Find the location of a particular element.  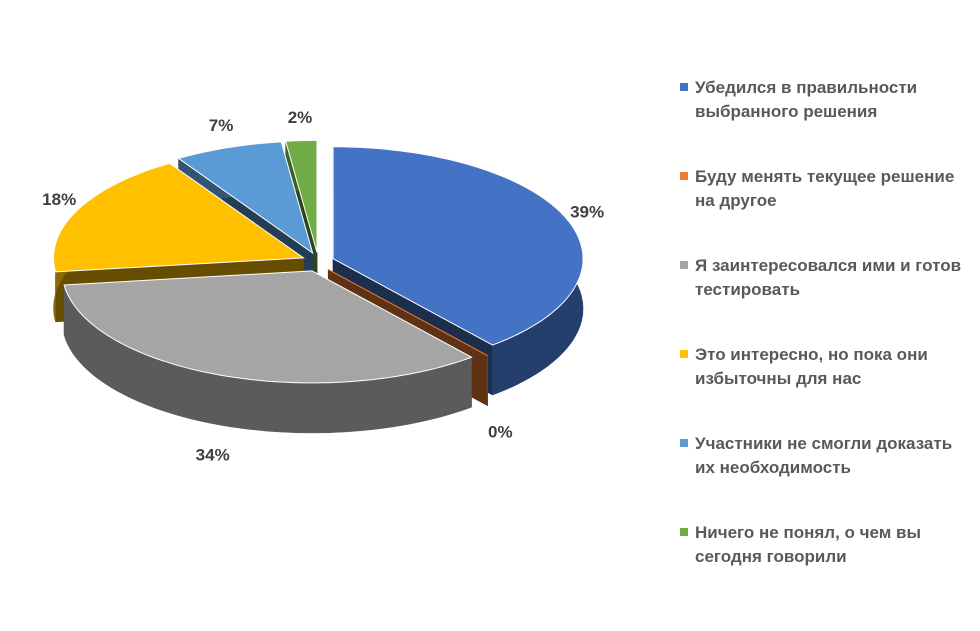

data-label: 39% is located at coordinates (587, 212).